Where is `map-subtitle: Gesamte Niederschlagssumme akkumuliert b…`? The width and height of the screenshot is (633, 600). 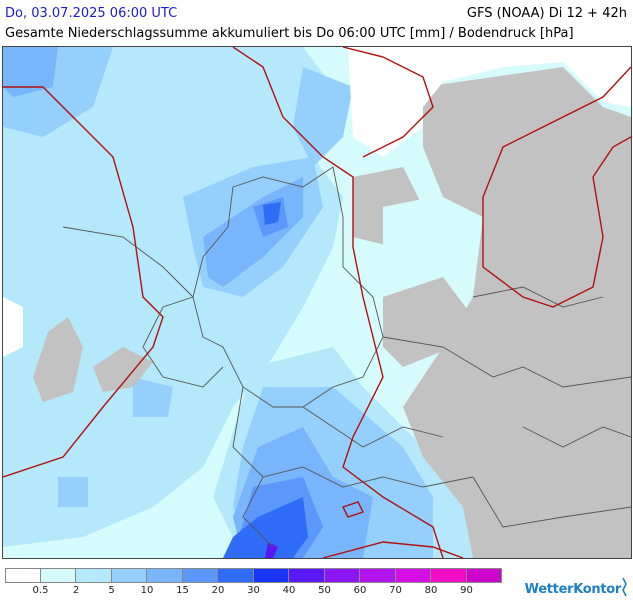 map-subtitle: Gesamte Niederschlagssumme akkumuliert b… is located at coordinates (289, 33).